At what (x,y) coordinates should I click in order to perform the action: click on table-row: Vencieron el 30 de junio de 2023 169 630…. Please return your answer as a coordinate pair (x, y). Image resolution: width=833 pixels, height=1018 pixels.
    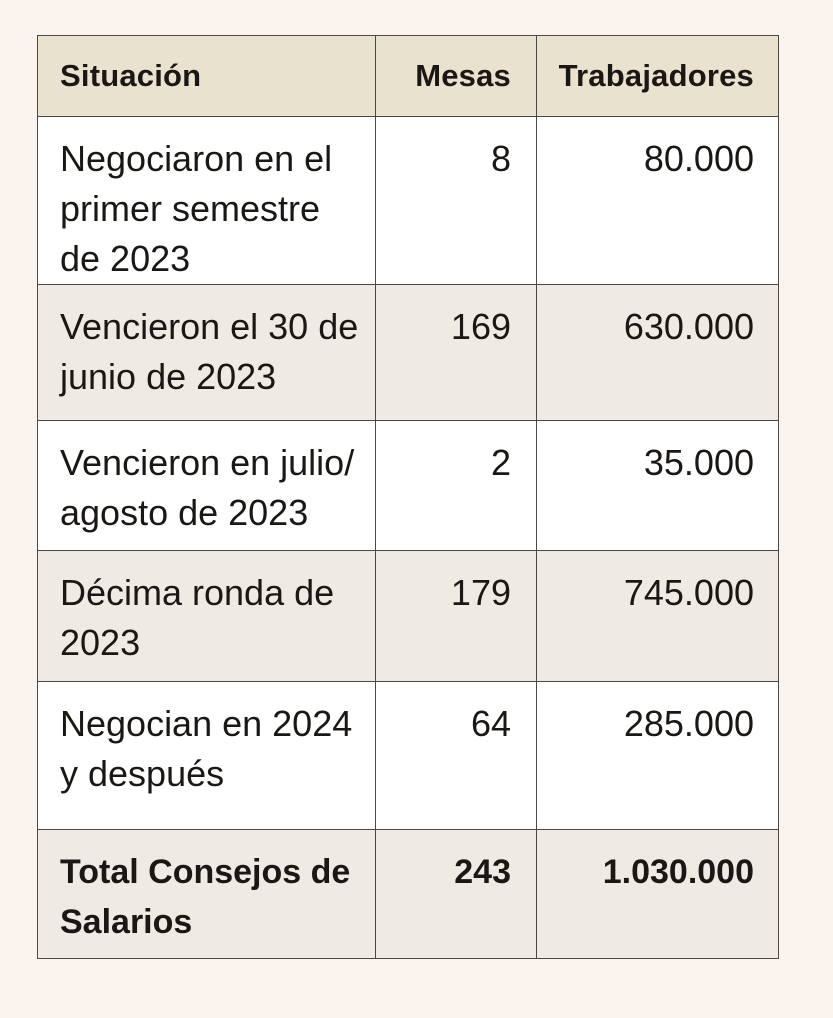
    Looking at the image, I should click on (408, 352).